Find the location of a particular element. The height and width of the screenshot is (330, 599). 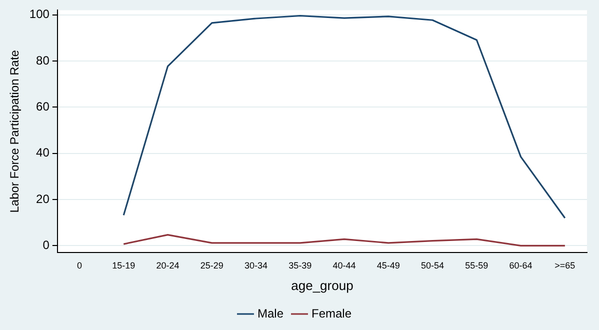

legend-label: Female is located at coordinates (332, 313).